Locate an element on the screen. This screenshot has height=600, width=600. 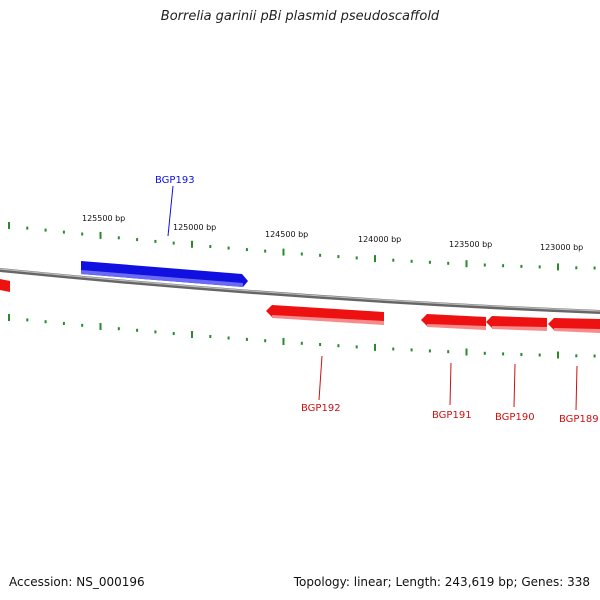
gene-bgp190 is located at coordinates (516, 323).